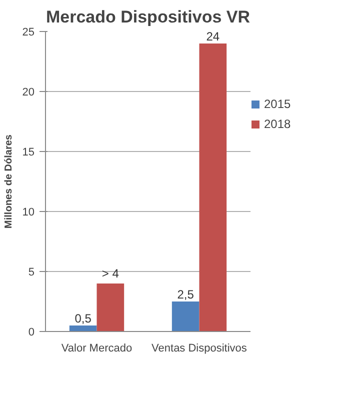  What do you see at coordinates (31, 272) in the screenshot?
I see `y-tick-label: 5` at bounding box center [31, 272].